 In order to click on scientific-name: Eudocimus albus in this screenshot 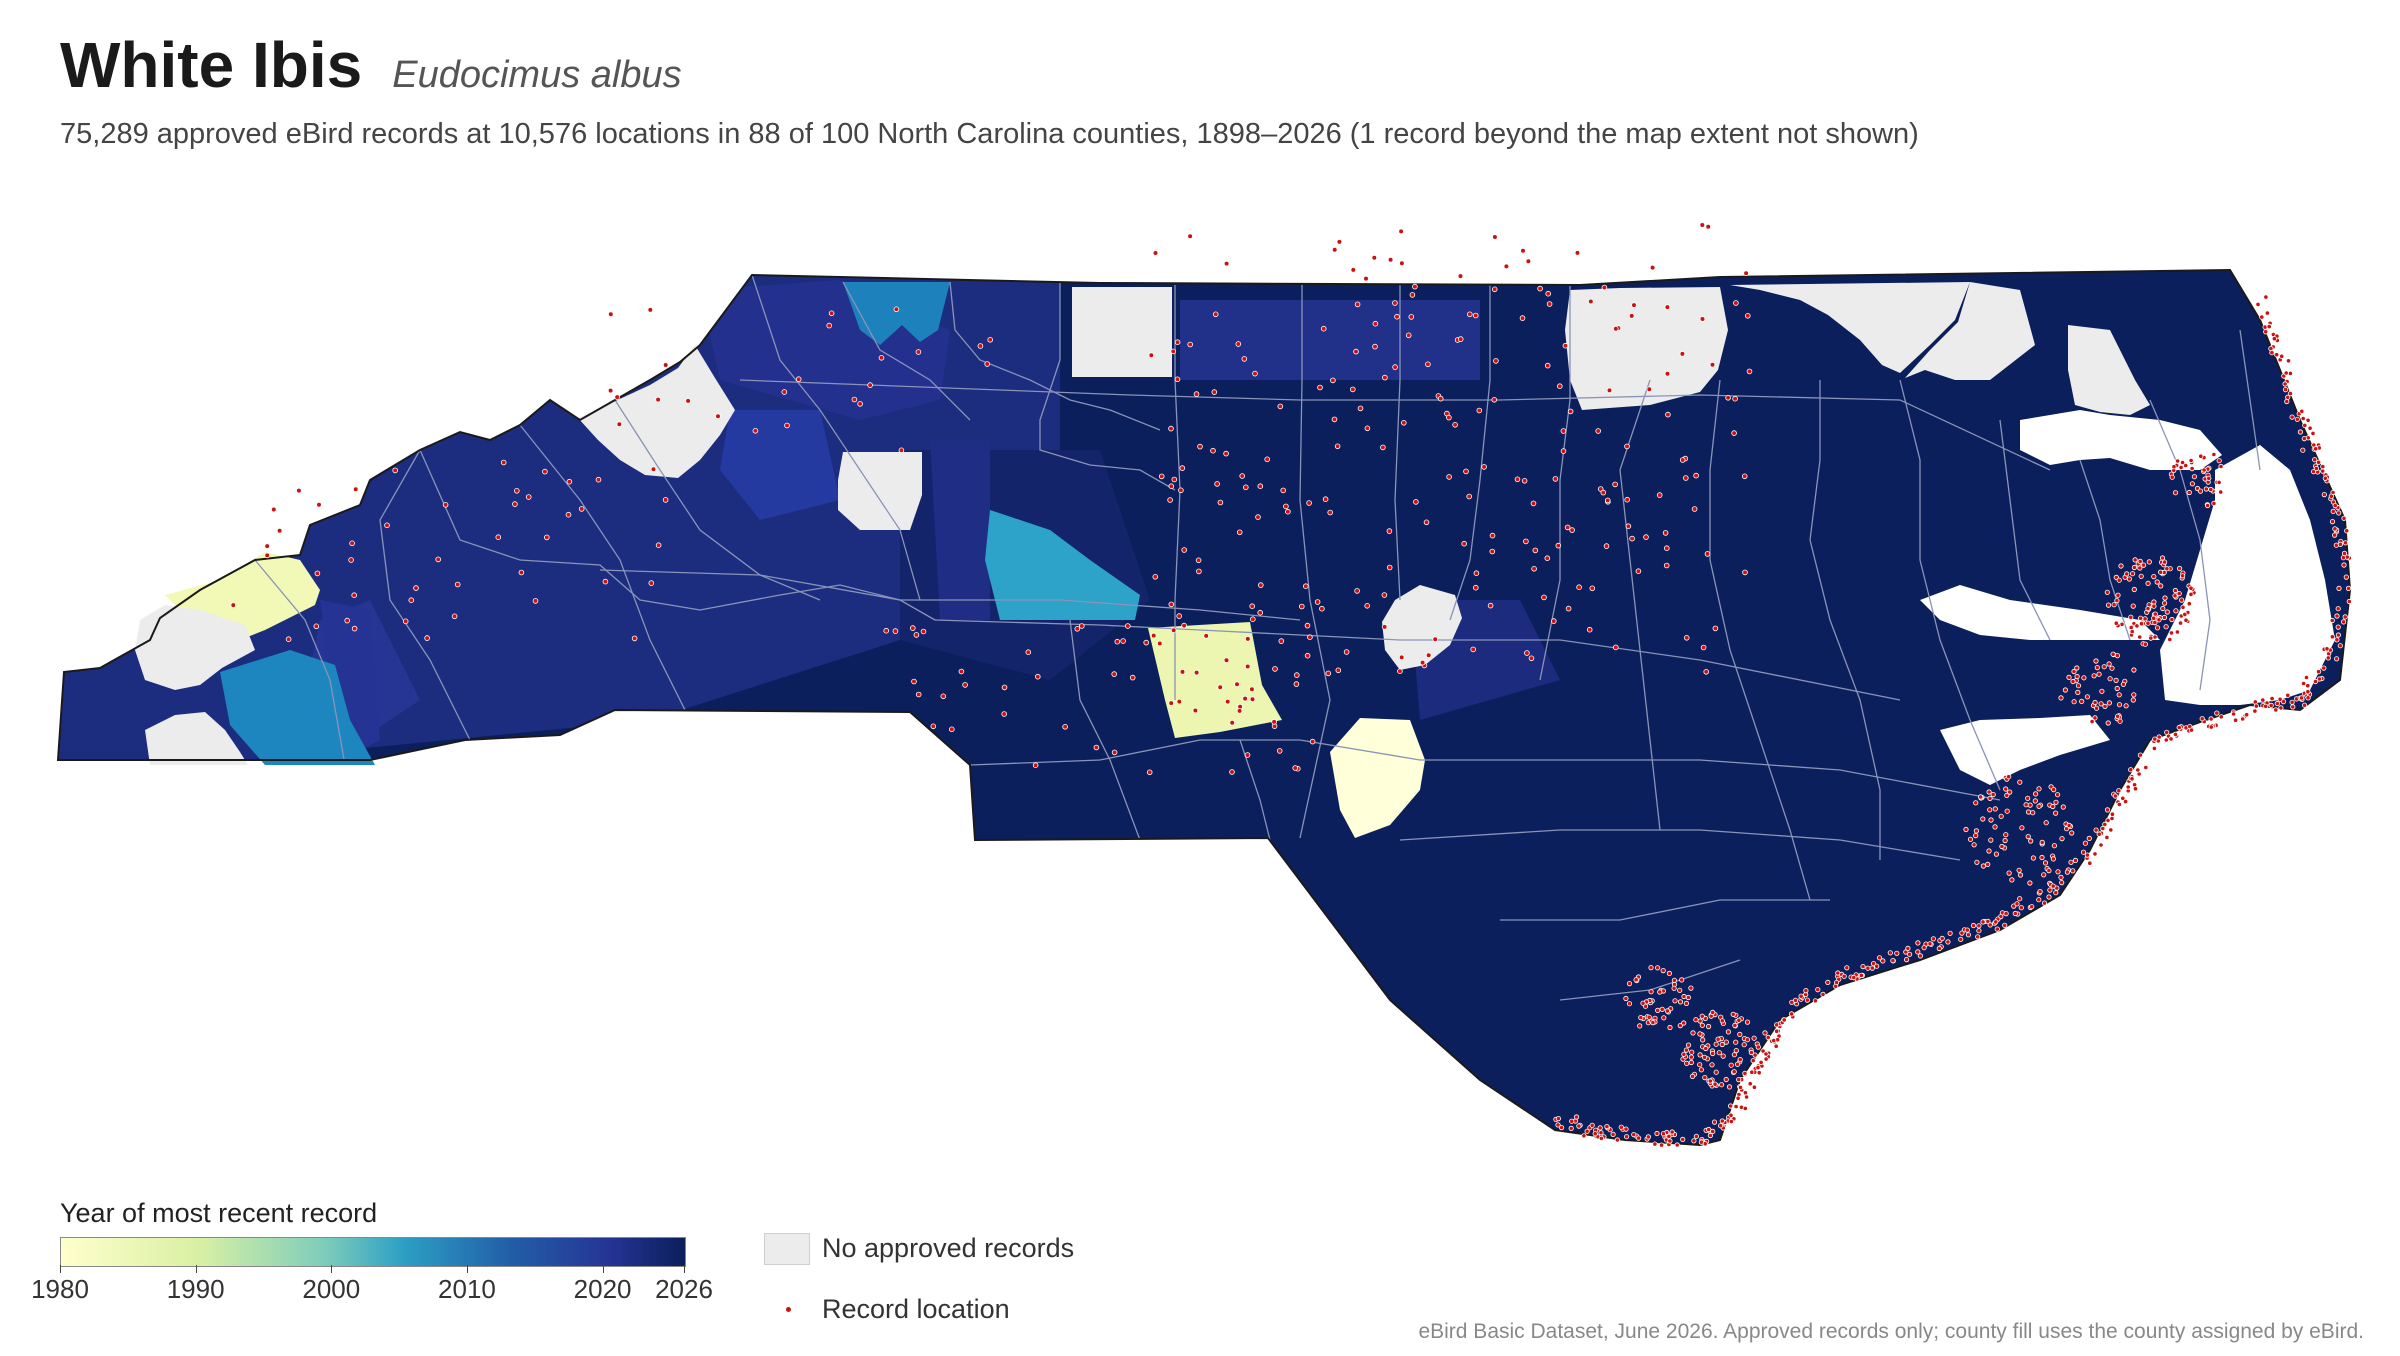, I will do `click(537, 75)`.